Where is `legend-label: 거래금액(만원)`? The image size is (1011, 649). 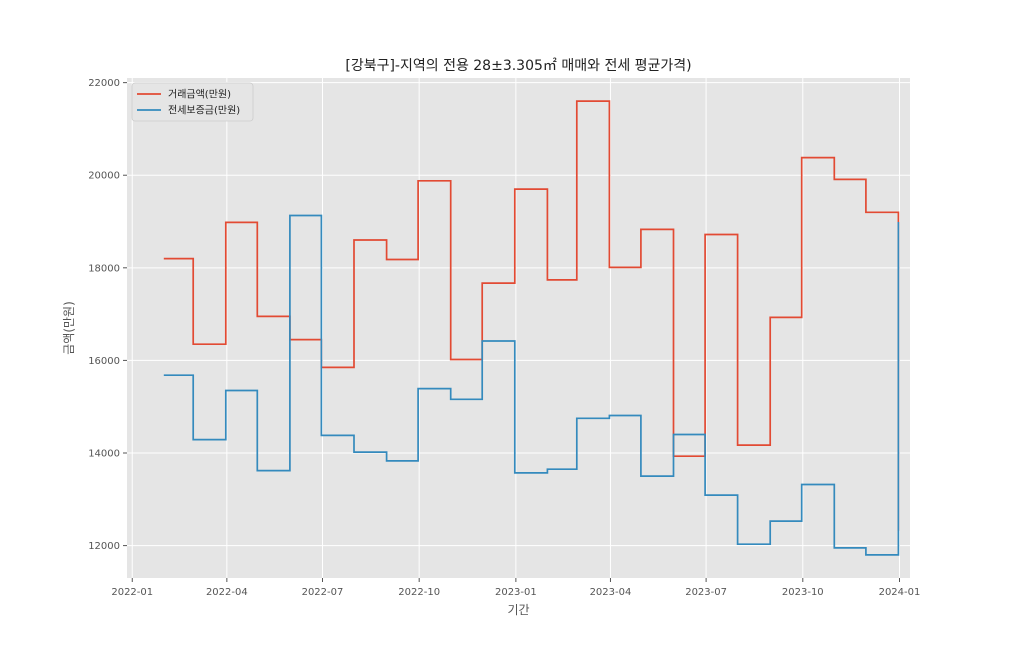
legend-label: 거래금액(만원) is located at coordinates (199, 95).